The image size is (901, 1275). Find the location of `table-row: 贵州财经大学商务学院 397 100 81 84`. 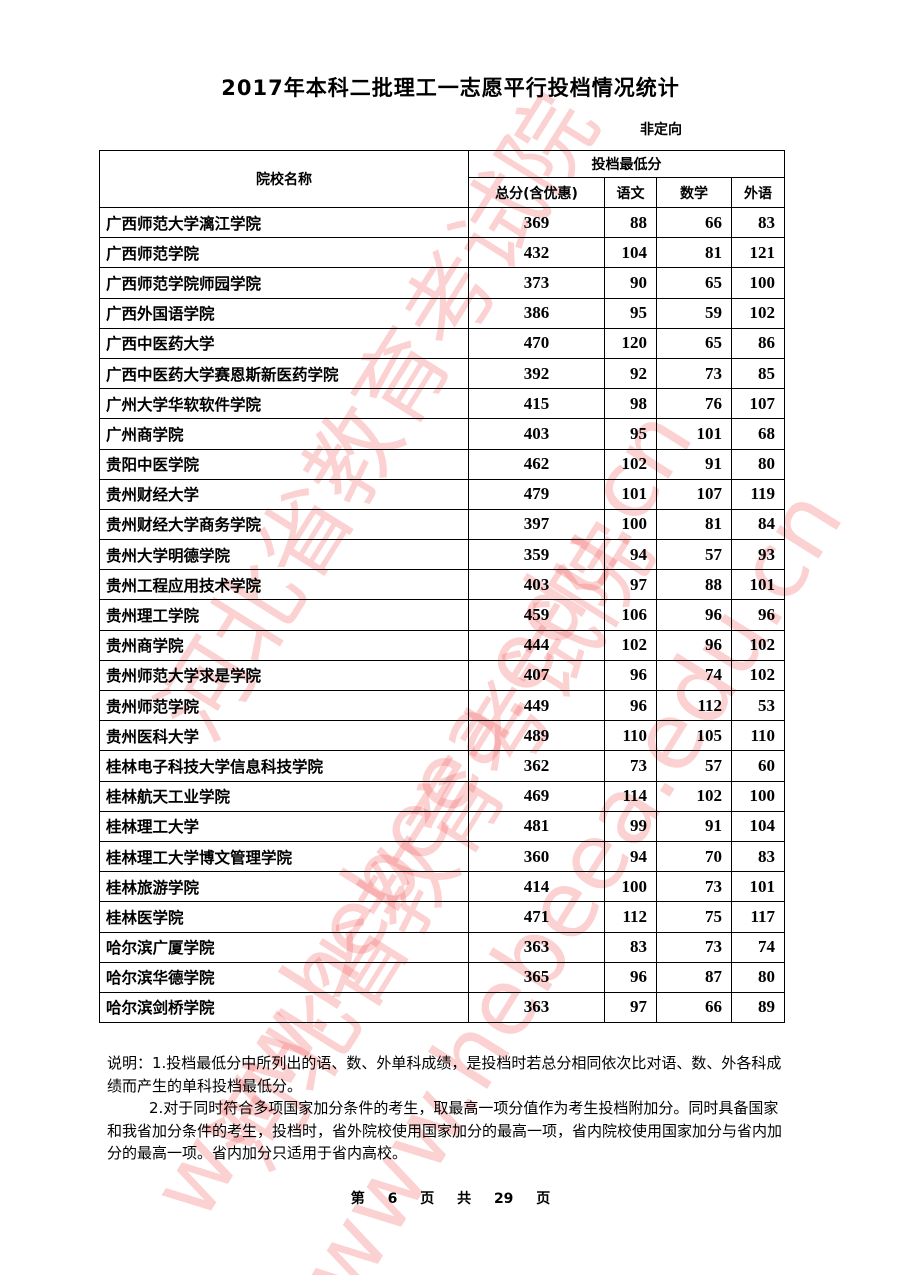

table-row: 贵州财经大学商务学院 397 100 81 84 is located at coordinates (442, 524).